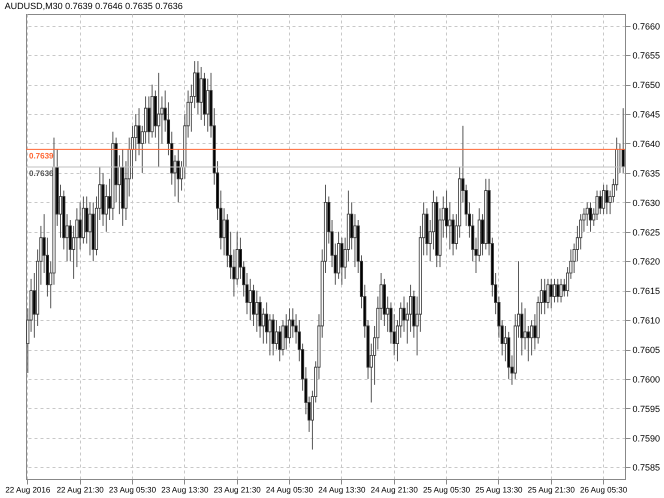 The height and width of the screenshot is (498, 664). I want to click on x-tick-label: 23 Aug 13:30, so click(185, 490).